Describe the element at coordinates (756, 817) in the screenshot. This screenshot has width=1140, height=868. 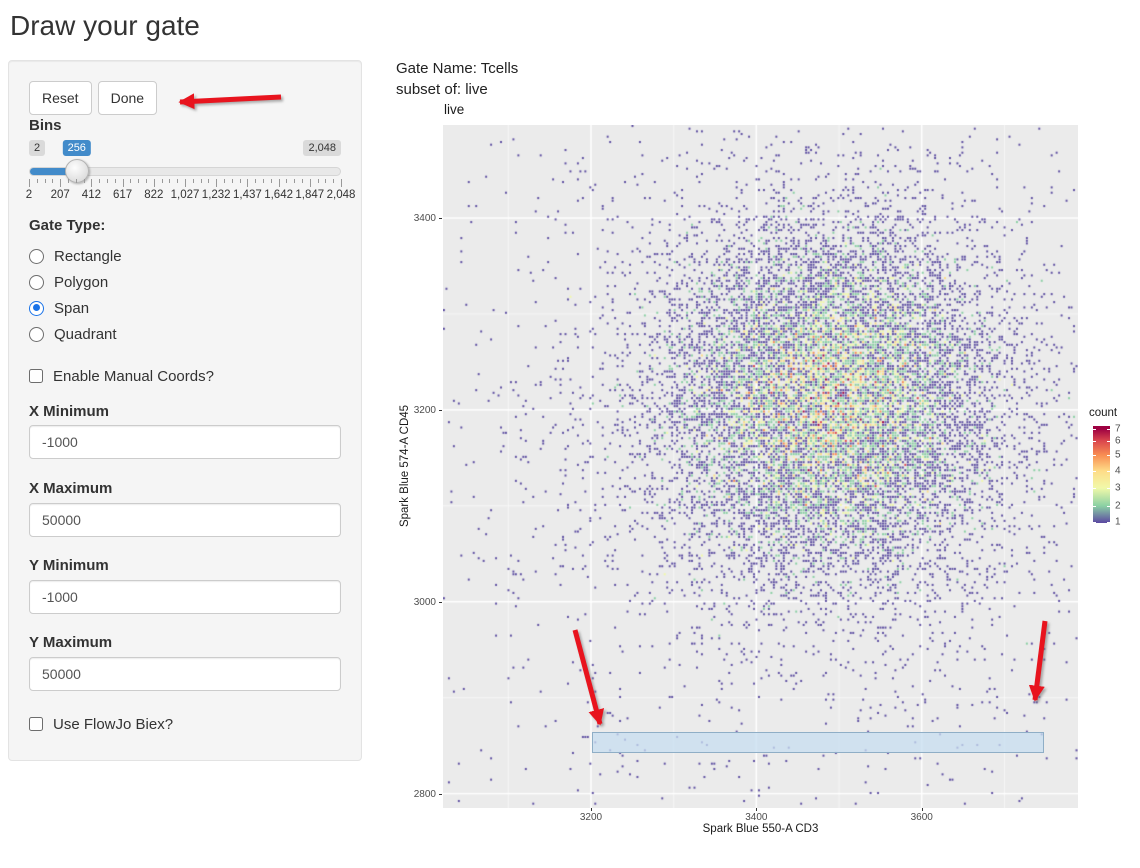
I see `x-tick-label: 3400` at that location.